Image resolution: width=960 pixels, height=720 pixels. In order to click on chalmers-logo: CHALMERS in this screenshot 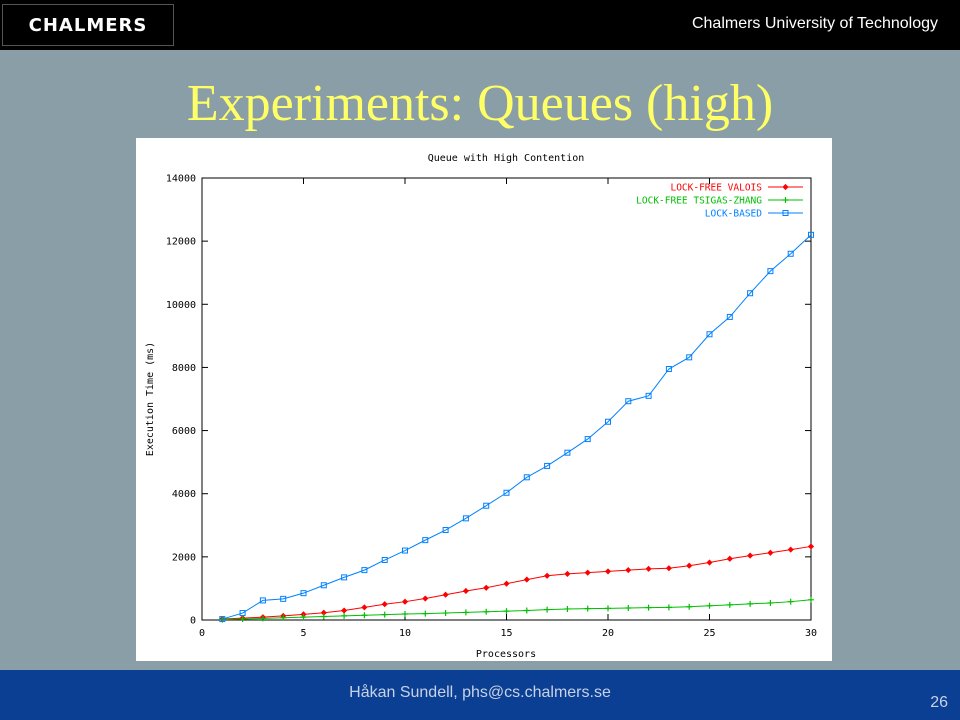, I will do `click(88, 25)`.